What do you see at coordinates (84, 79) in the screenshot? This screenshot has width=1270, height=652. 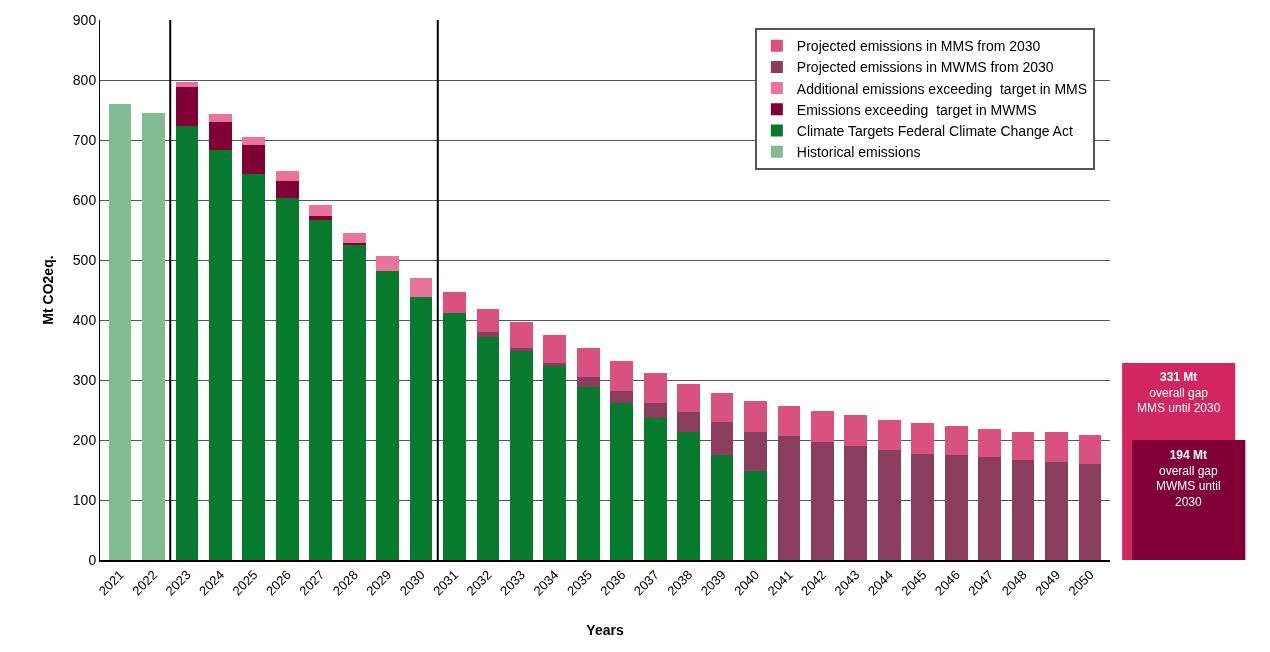 I see `y-tick-label: 800` at bounding box center [84, 79].